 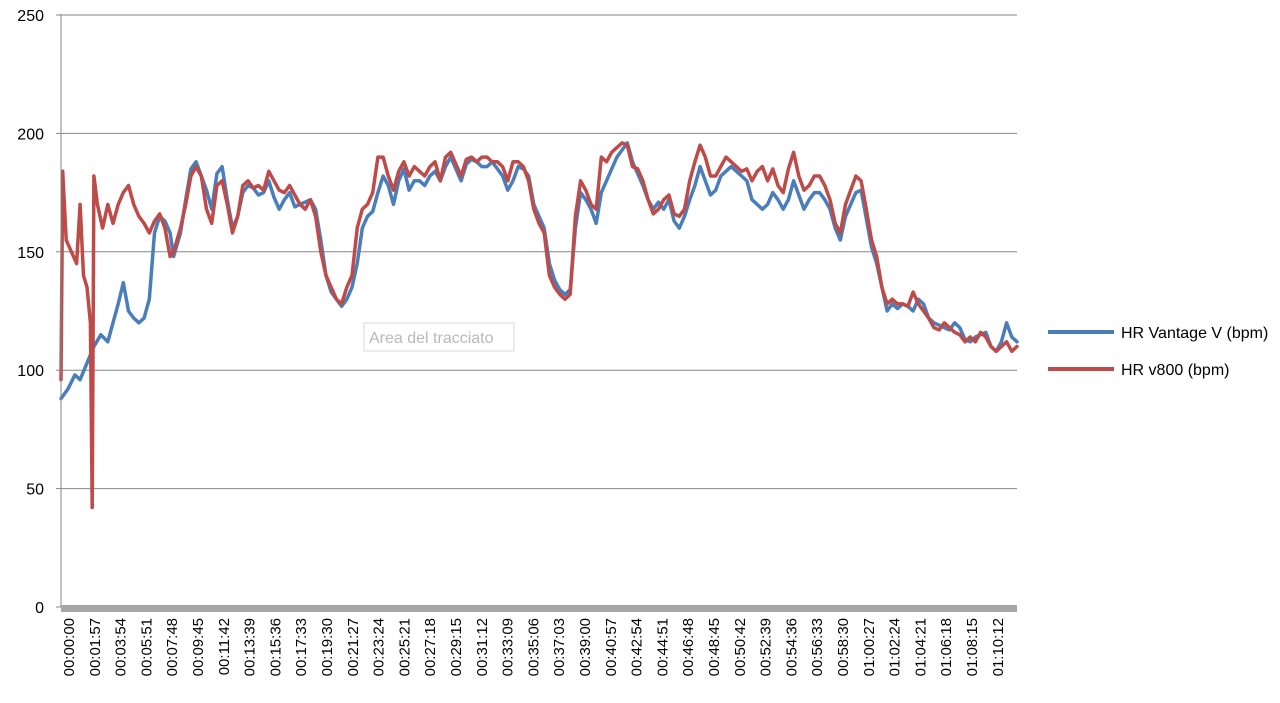 What do you see at coordinates (559, 647) in the screenshot?
I see `x-tick-label: 00:37:03` at bounding box center [559, 647].